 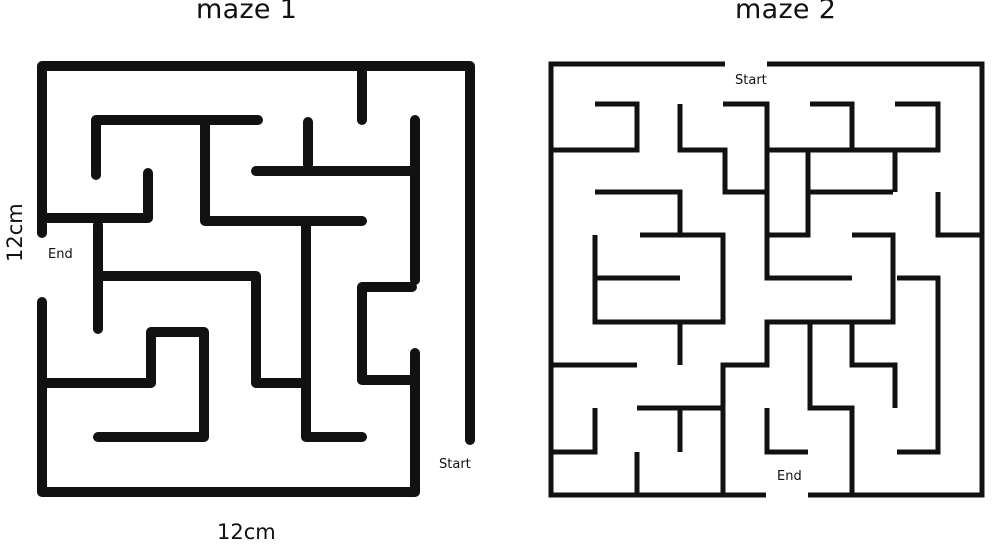 What do you see at coordinates (789, 476) in the screenshot?
I see `maze-2-end-label: End` at bounding box center [789, 476].